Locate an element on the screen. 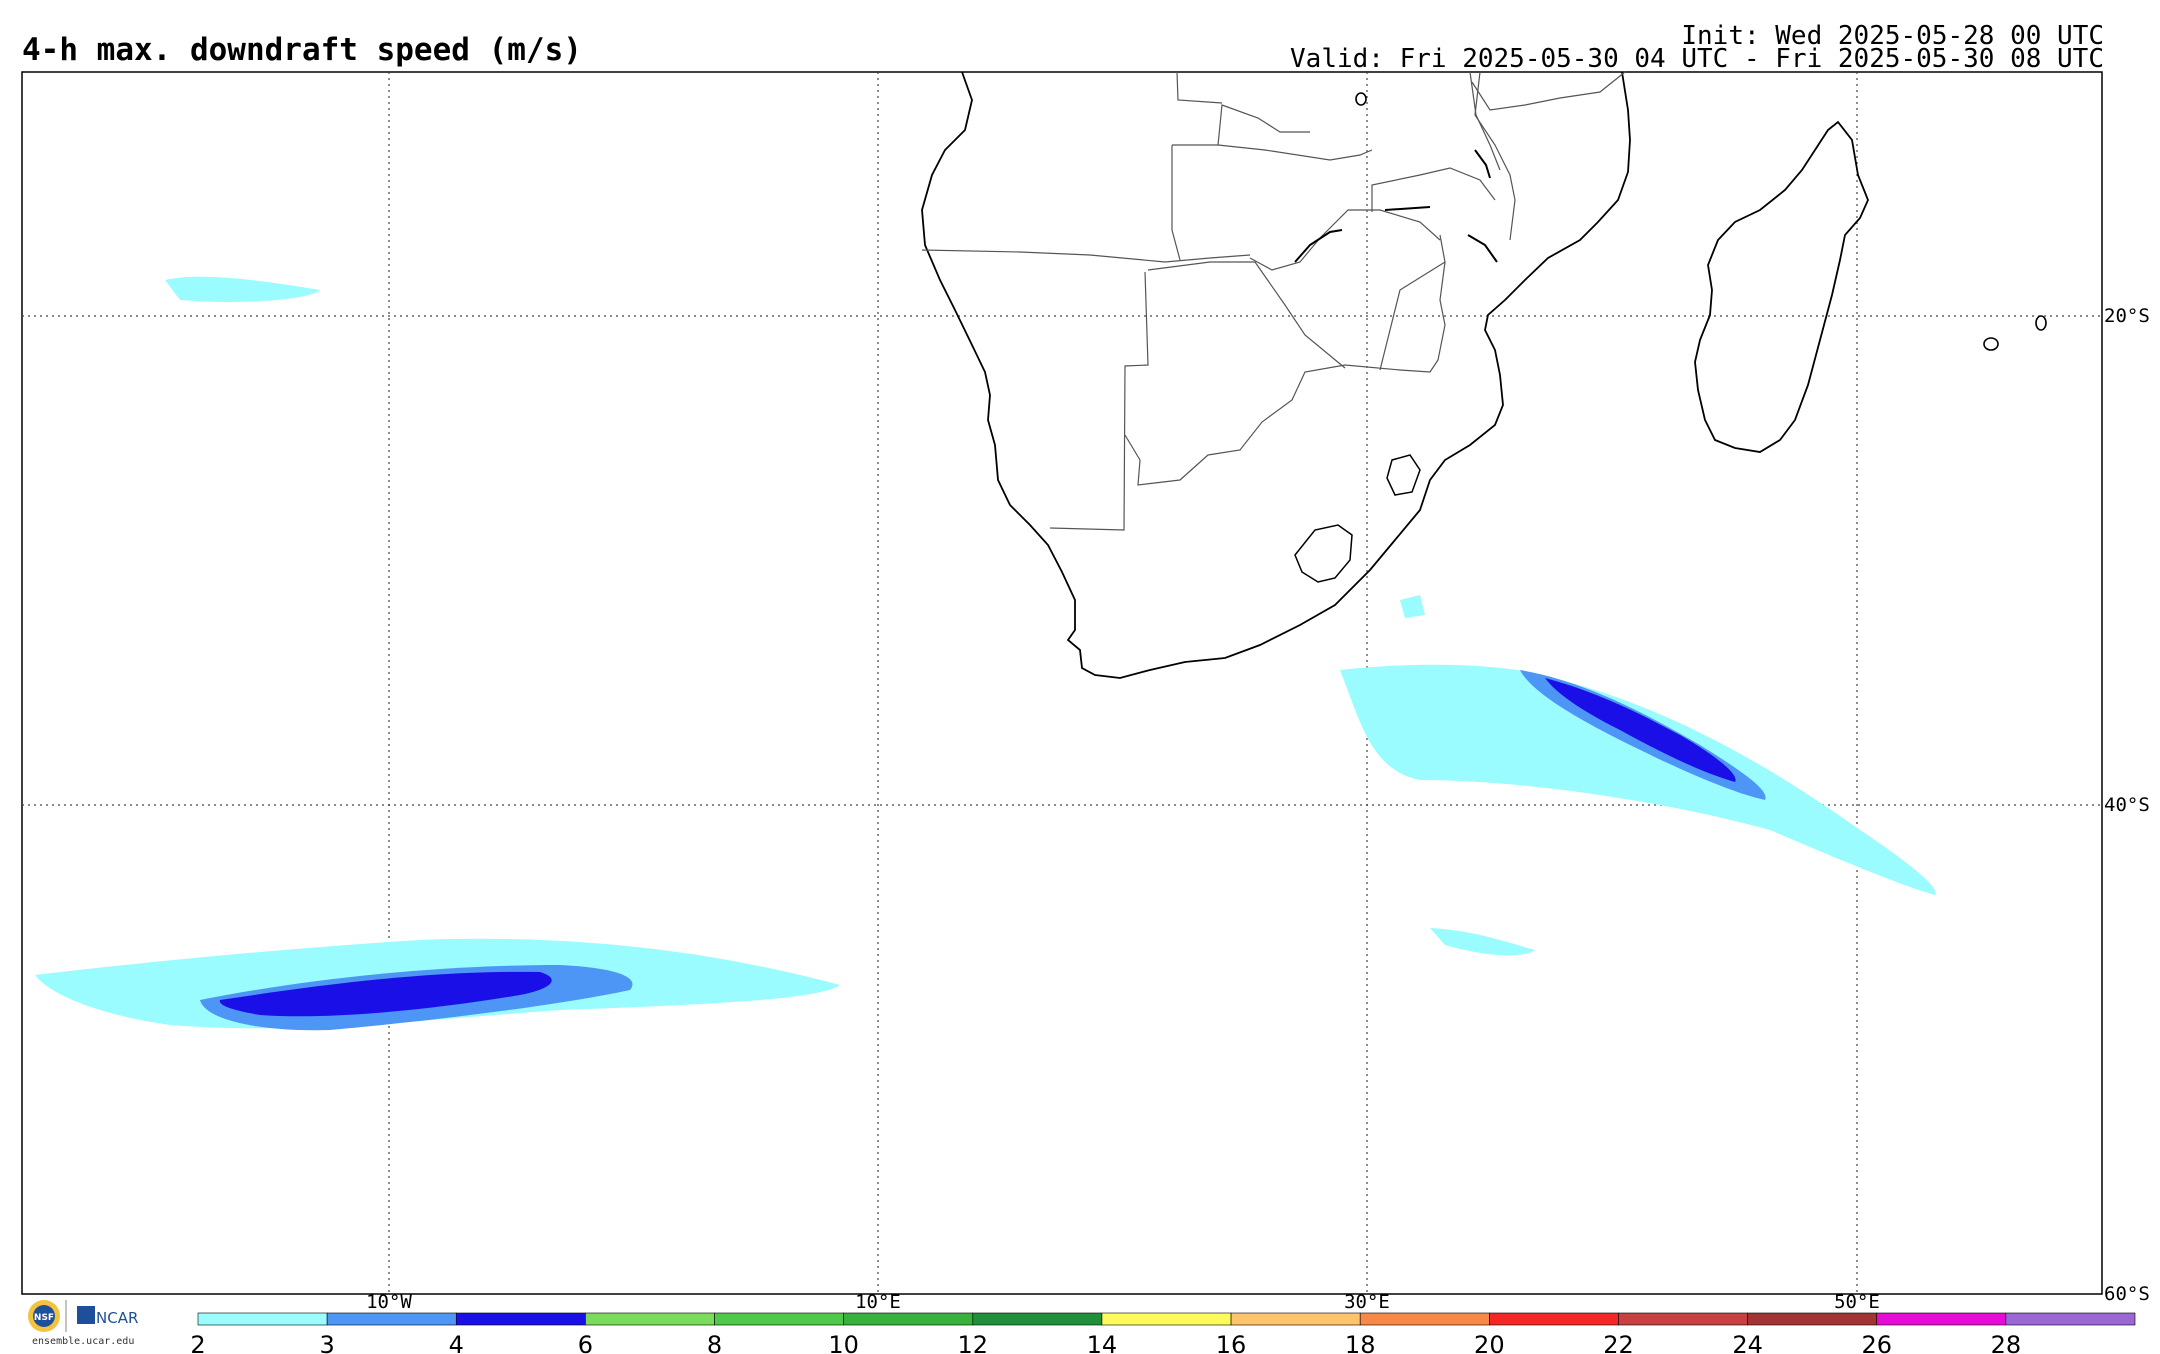  madagascar-outline is located at coordinates (1781, 286).